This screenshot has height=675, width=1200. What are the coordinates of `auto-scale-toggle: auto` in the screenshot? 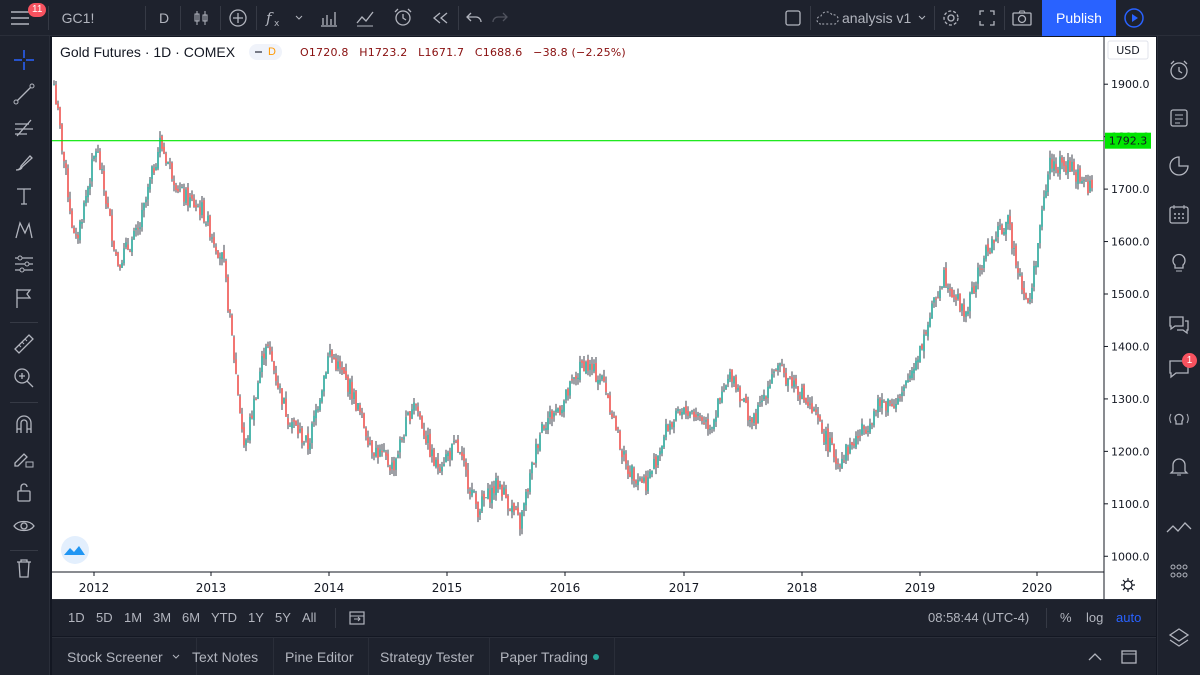 It's located at (1129, 617).